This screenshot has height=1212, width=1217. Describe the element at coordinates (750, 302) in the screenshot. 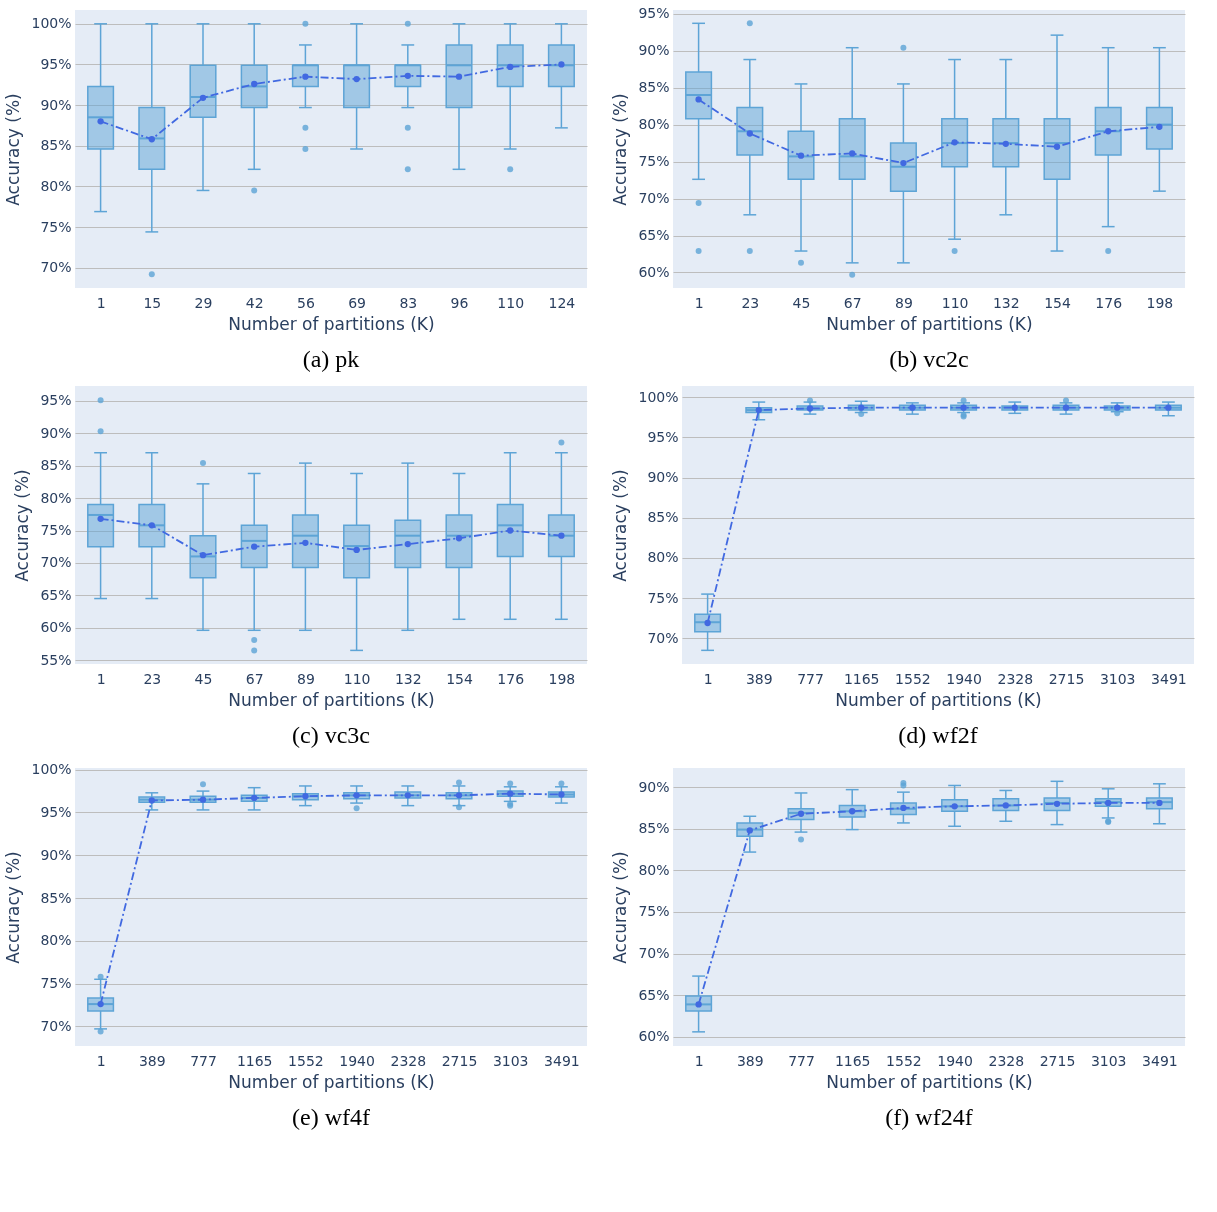

I see `x-tick-label: 23` at that location.